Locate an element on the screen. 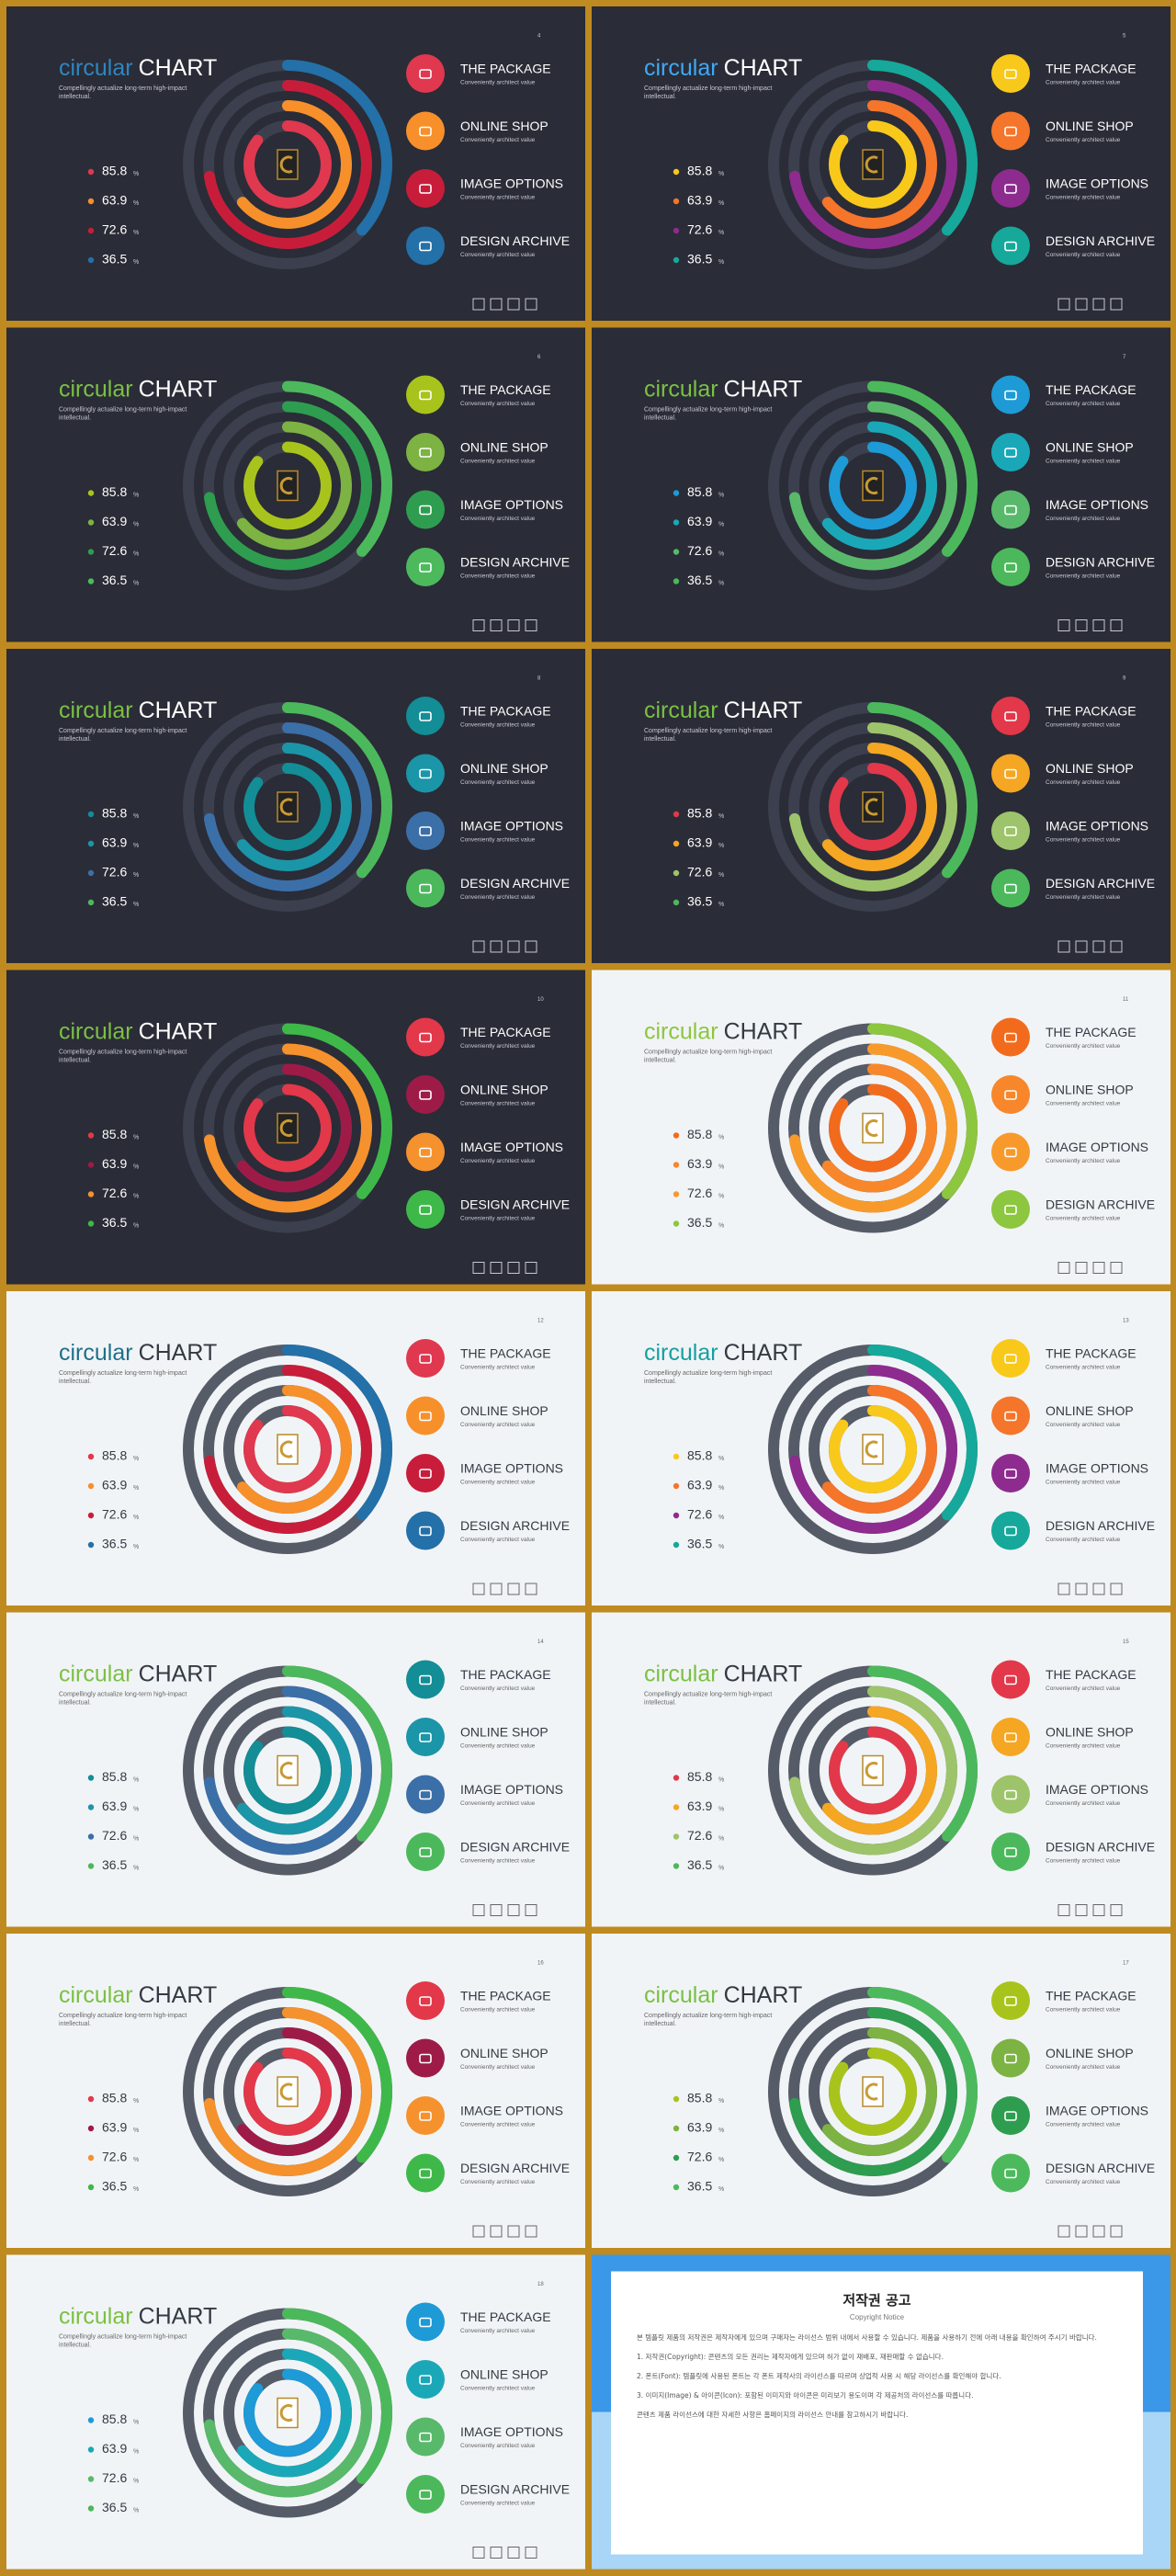 This screenshot has width=1176, height=2576. title-main: CHART is located at coordinates (178, 710).